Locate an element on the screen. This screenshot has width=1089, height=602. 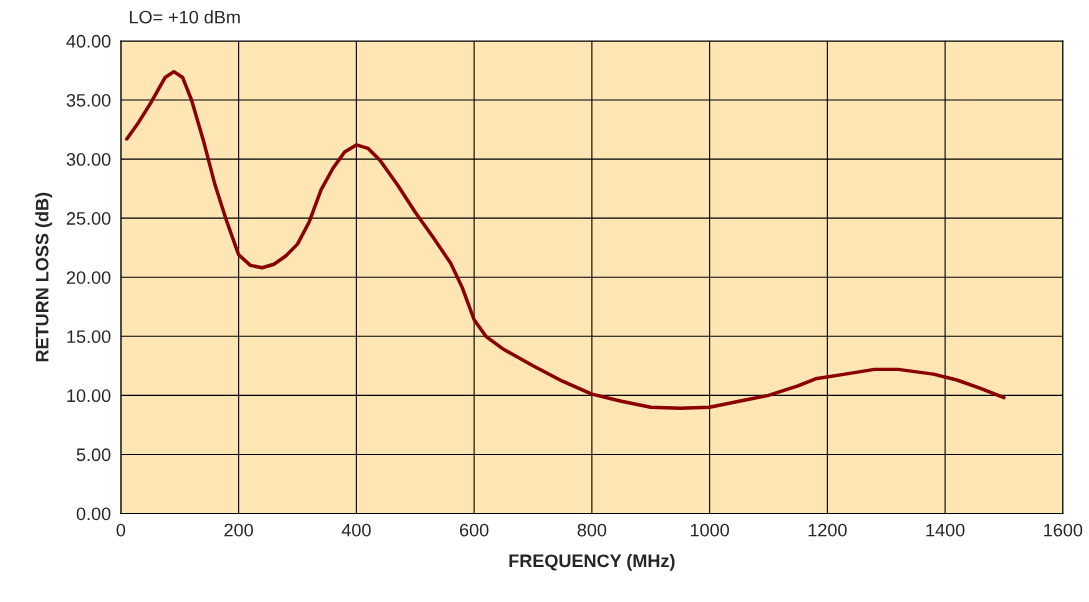
y-axis-title: RETURN LOSS (dB) is located at coordinates (44, 277).